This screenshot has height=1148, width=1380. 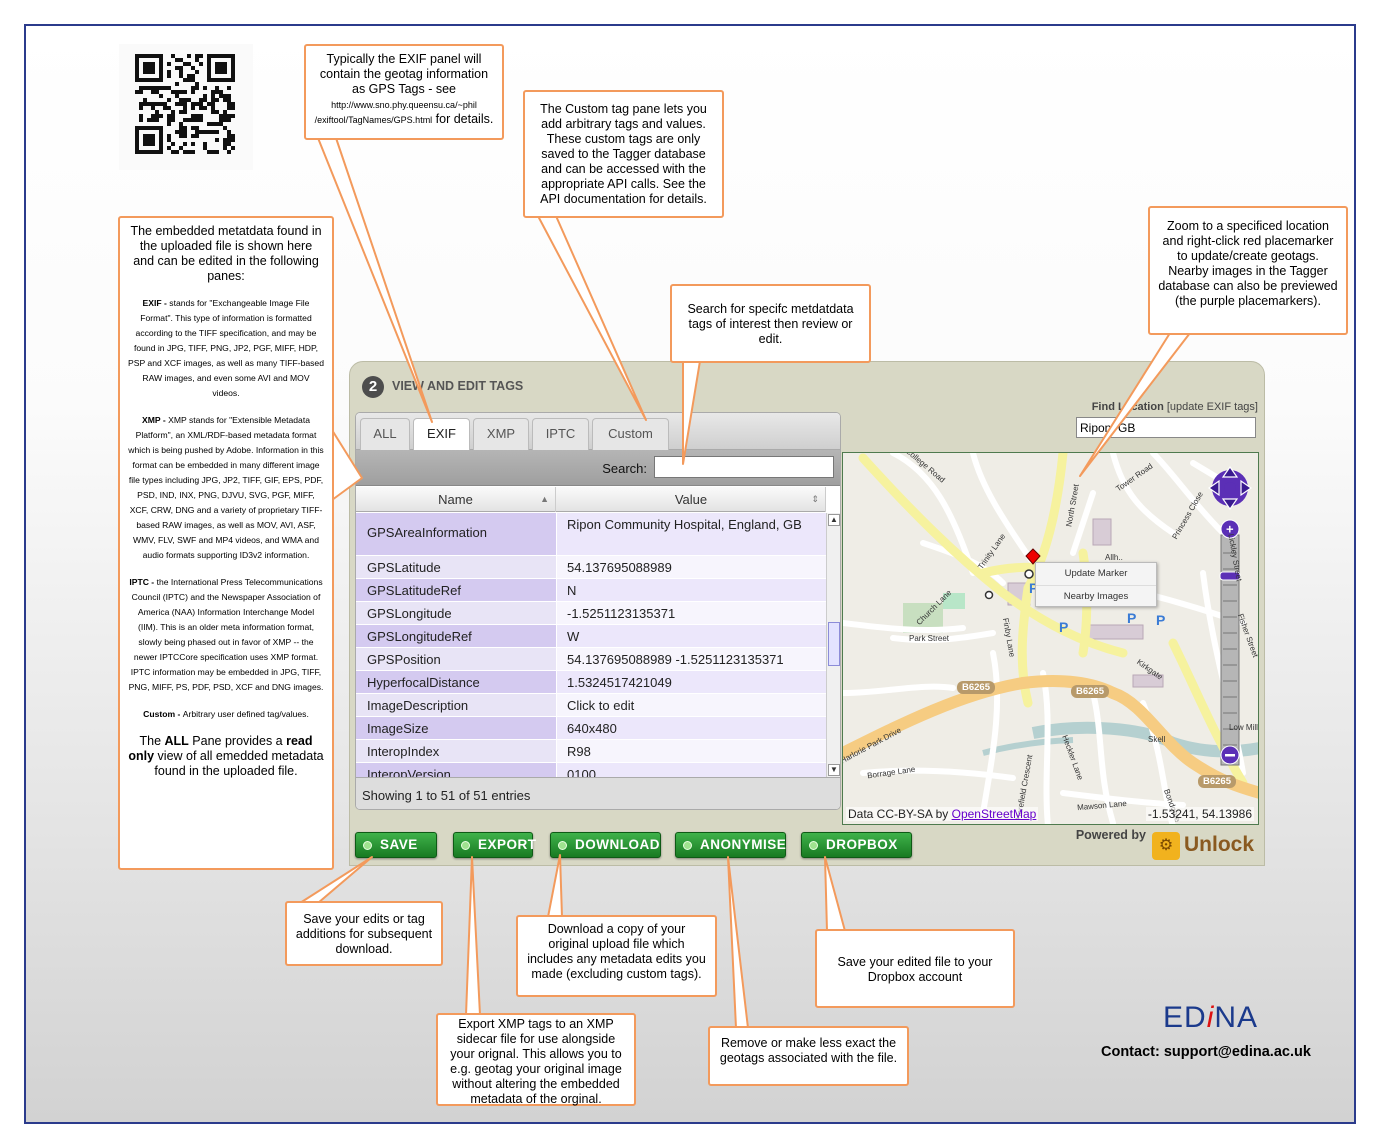 What do you see at coordinates (691, 705) in the screenshot?
I see `tag-value-cell: Click to edit` at bounding box center [691, 705].